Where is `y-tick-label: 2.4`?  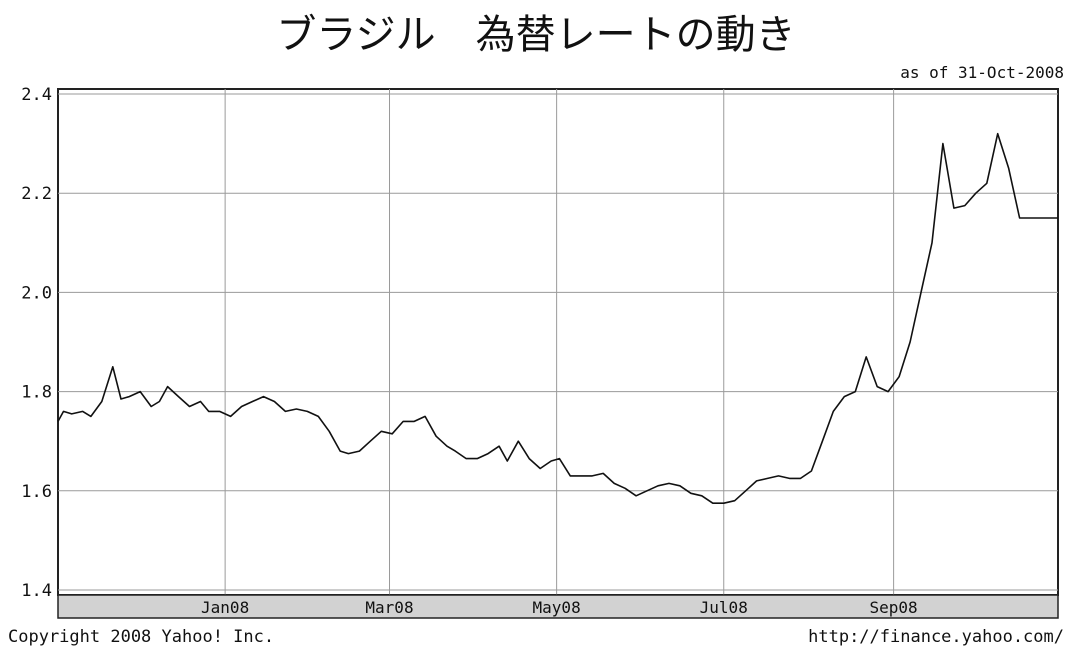 y-tick-label: 2.4 is located at coordinates (36, 95).